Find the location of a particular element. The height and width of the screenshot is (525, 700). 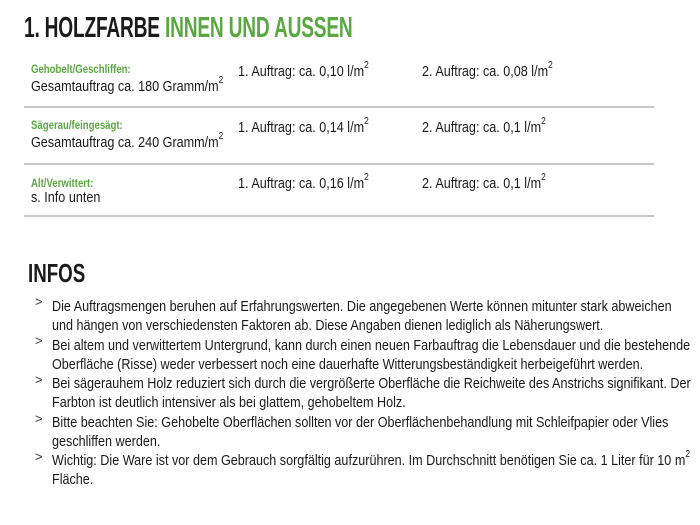

row-coat1: 1. Auftrag: ca. 0,14 l/m2 is located at coordinates (303, 126).